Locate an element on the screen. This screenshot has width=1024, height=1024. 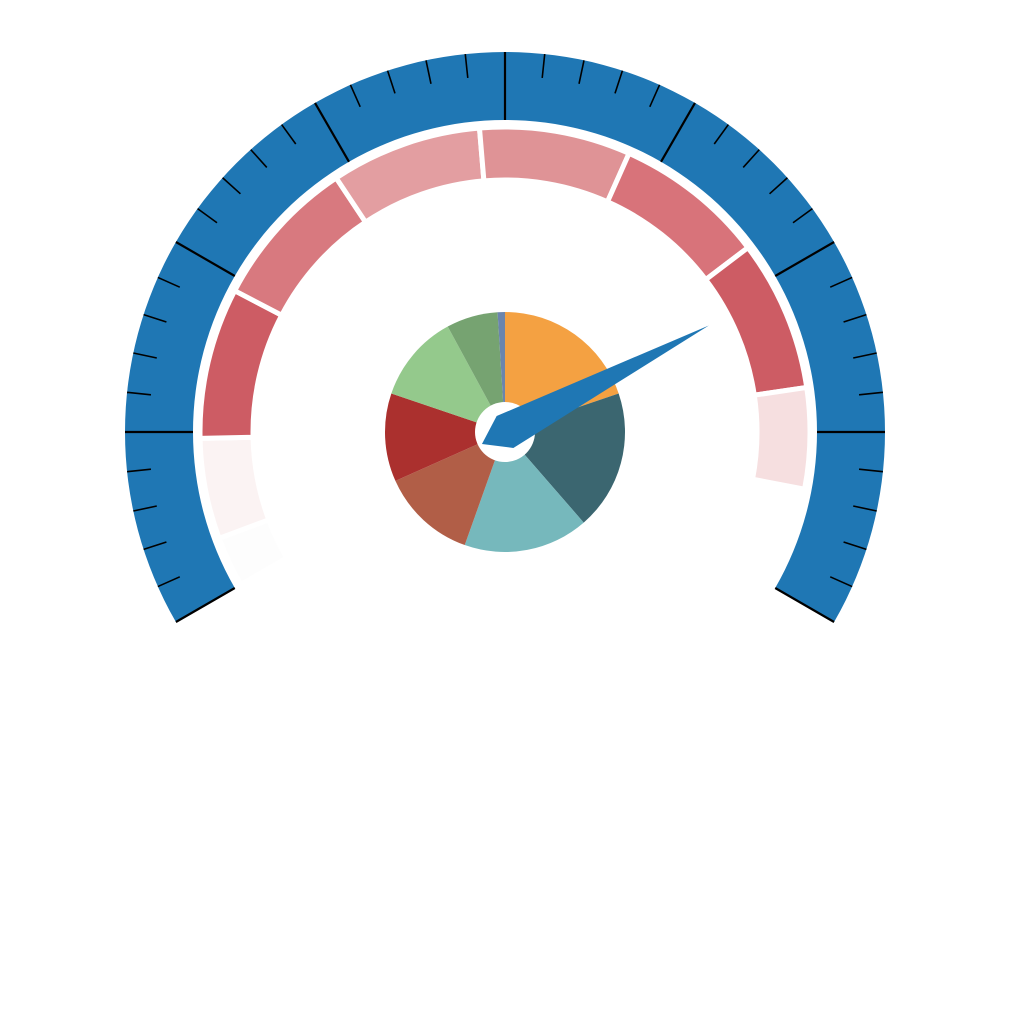
gauge-needle is located at coordinates (595, 386).